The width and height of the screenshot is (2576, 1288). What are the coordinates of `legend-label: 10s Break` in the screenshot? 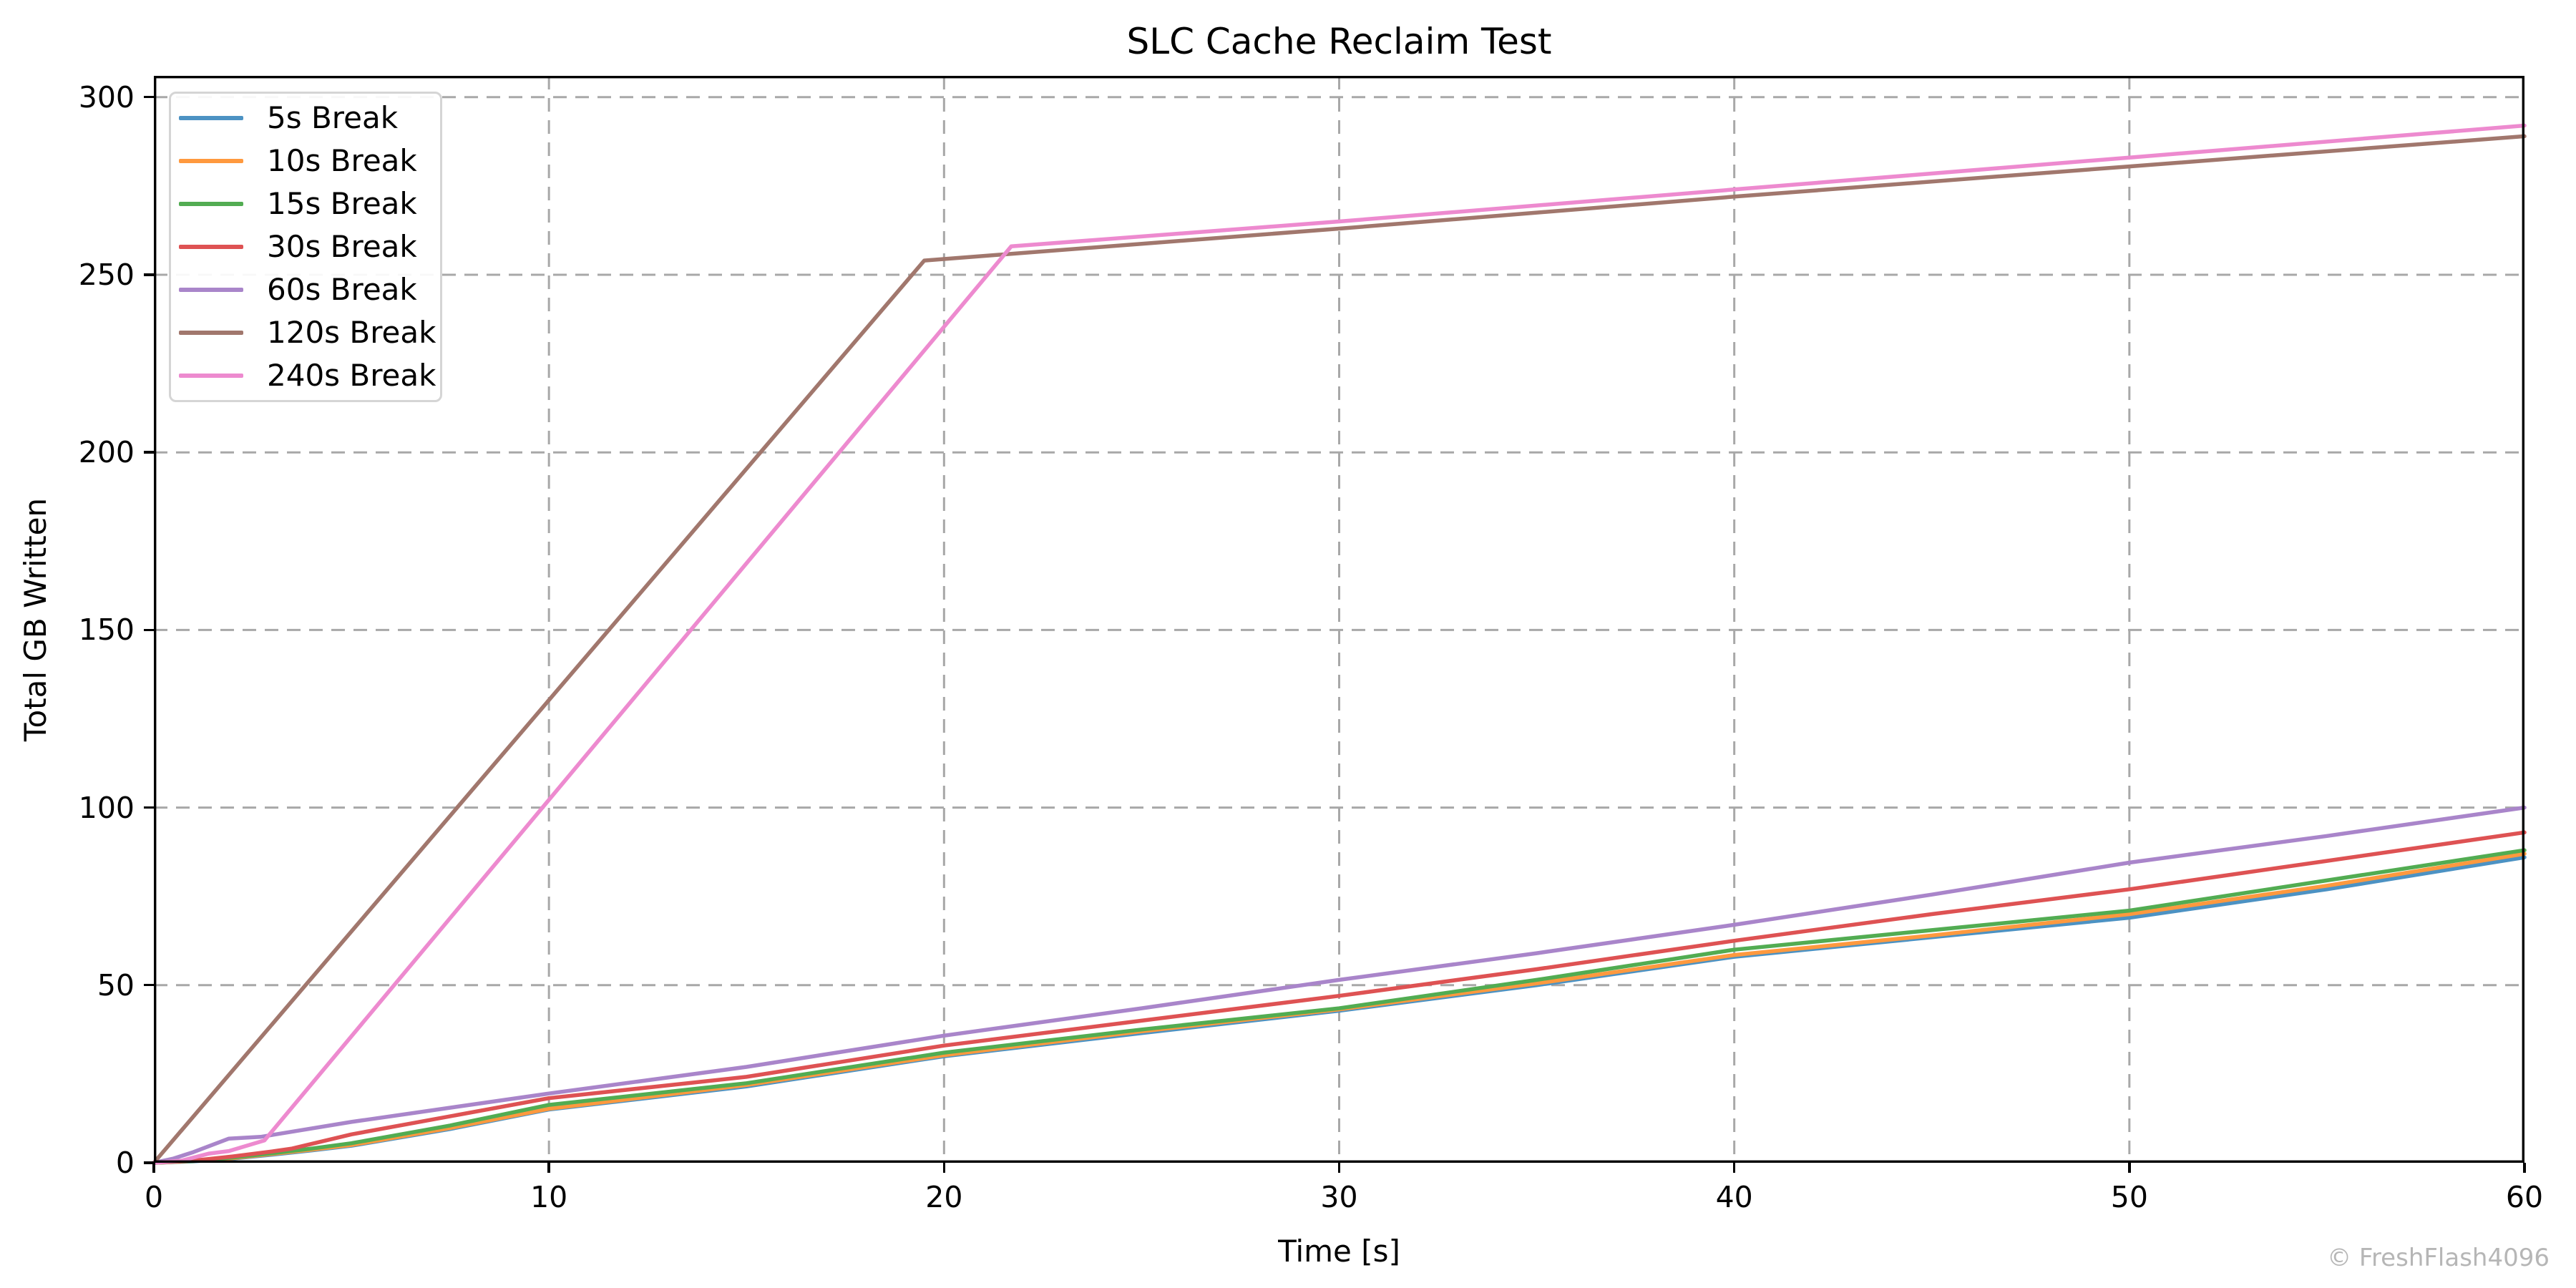 It's located at (342, 160).